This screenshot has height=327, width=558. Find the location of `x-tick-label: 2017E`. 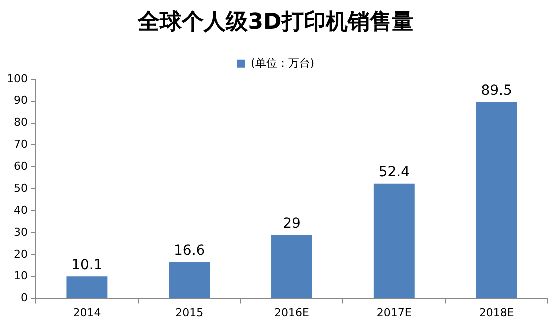

x-tick-label: 2017E is located at coordinates (394, 313).